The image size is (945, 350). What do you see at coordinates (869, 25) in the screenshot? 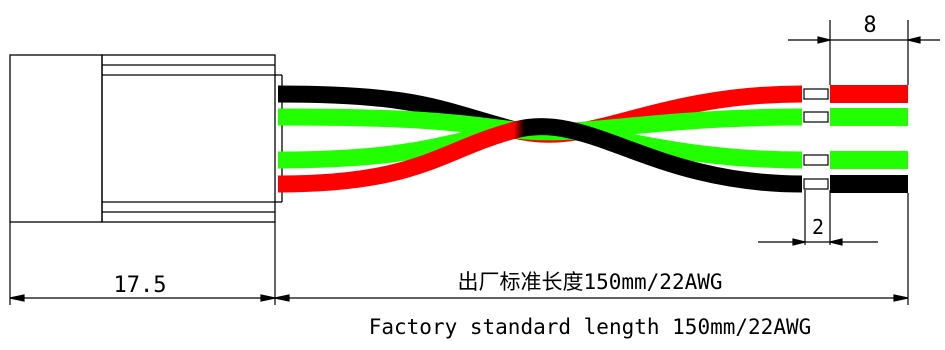
I see `strip-length-label: 8` at bounding box center [869, 25].